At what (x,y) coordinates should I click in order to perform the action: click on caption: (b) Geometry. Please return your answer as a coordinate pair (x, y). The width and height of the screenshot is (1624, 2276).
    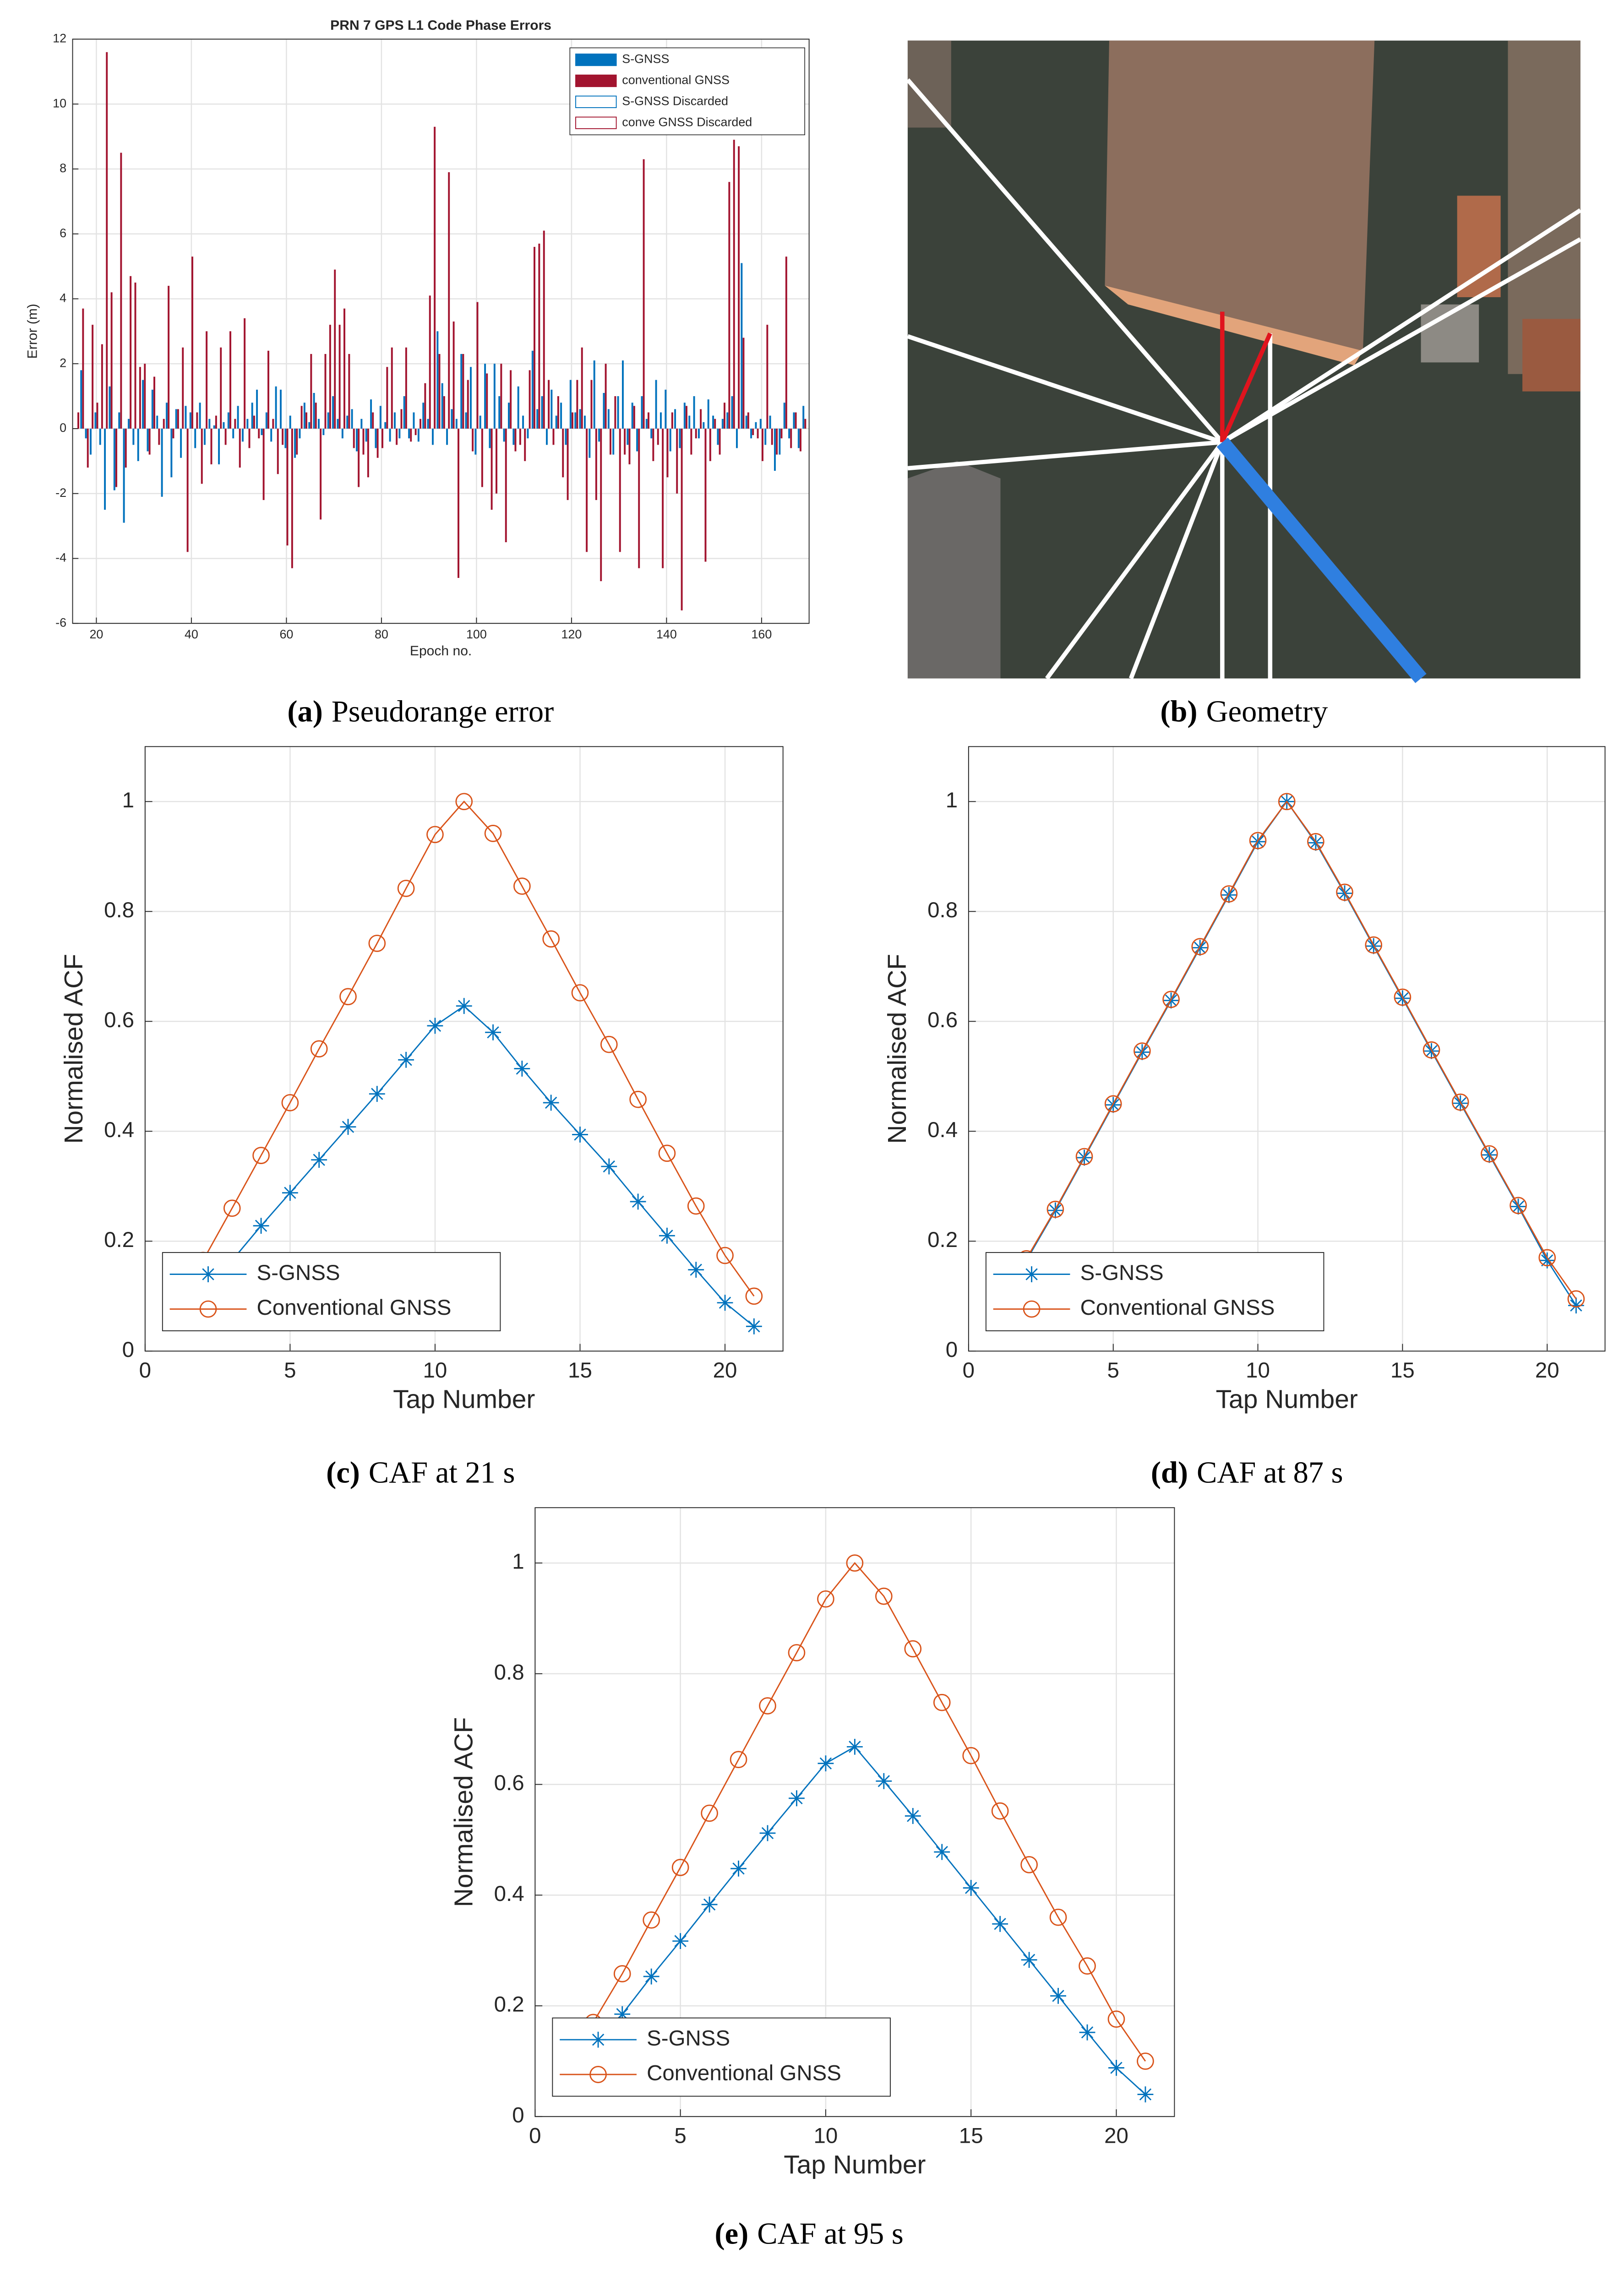
    Looking at the image, I should click on (1244, 712).